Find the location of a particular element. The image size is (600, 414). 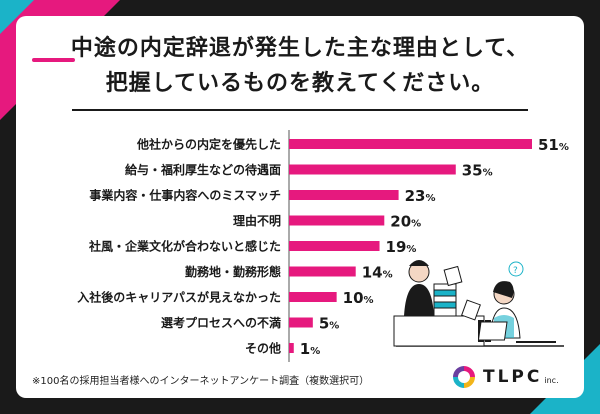

title-line-2: 把握しているものを教えてください。 is located at coordinates (300, 83).